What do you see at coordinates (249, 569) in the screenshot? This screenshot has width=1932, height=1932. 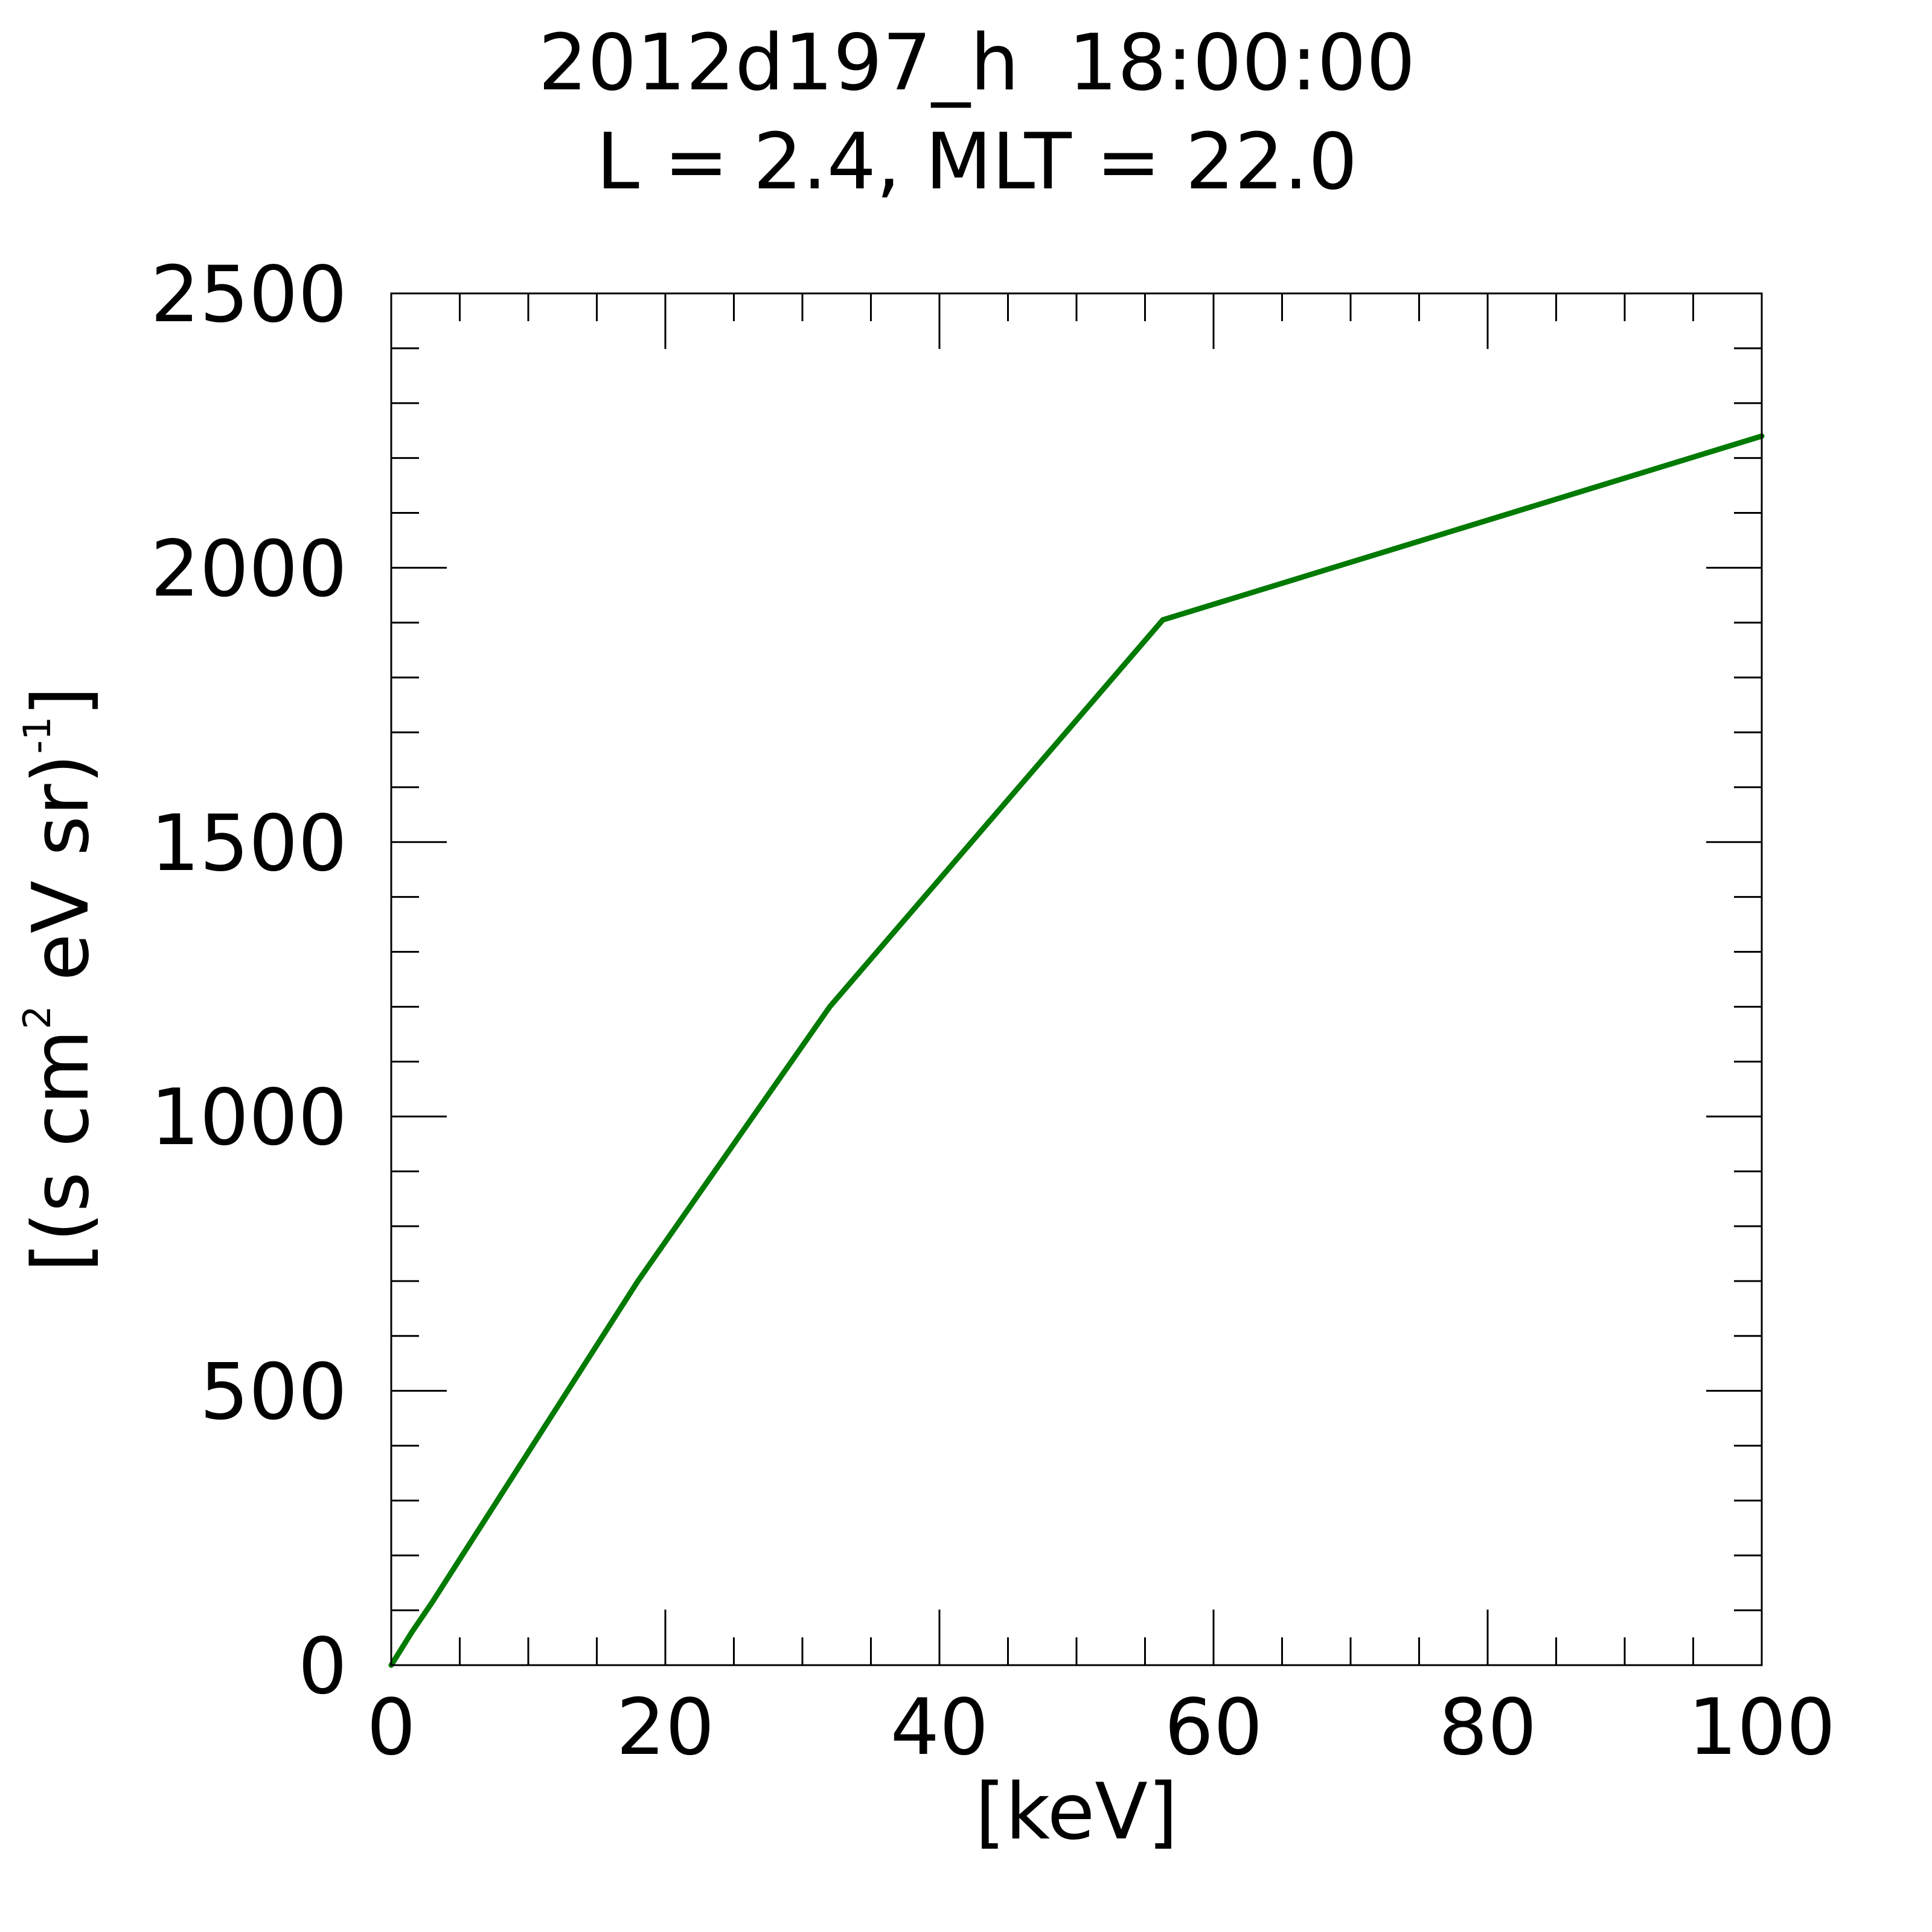 I see `y-tick-label: 2000` at bounding box center [249, 569].